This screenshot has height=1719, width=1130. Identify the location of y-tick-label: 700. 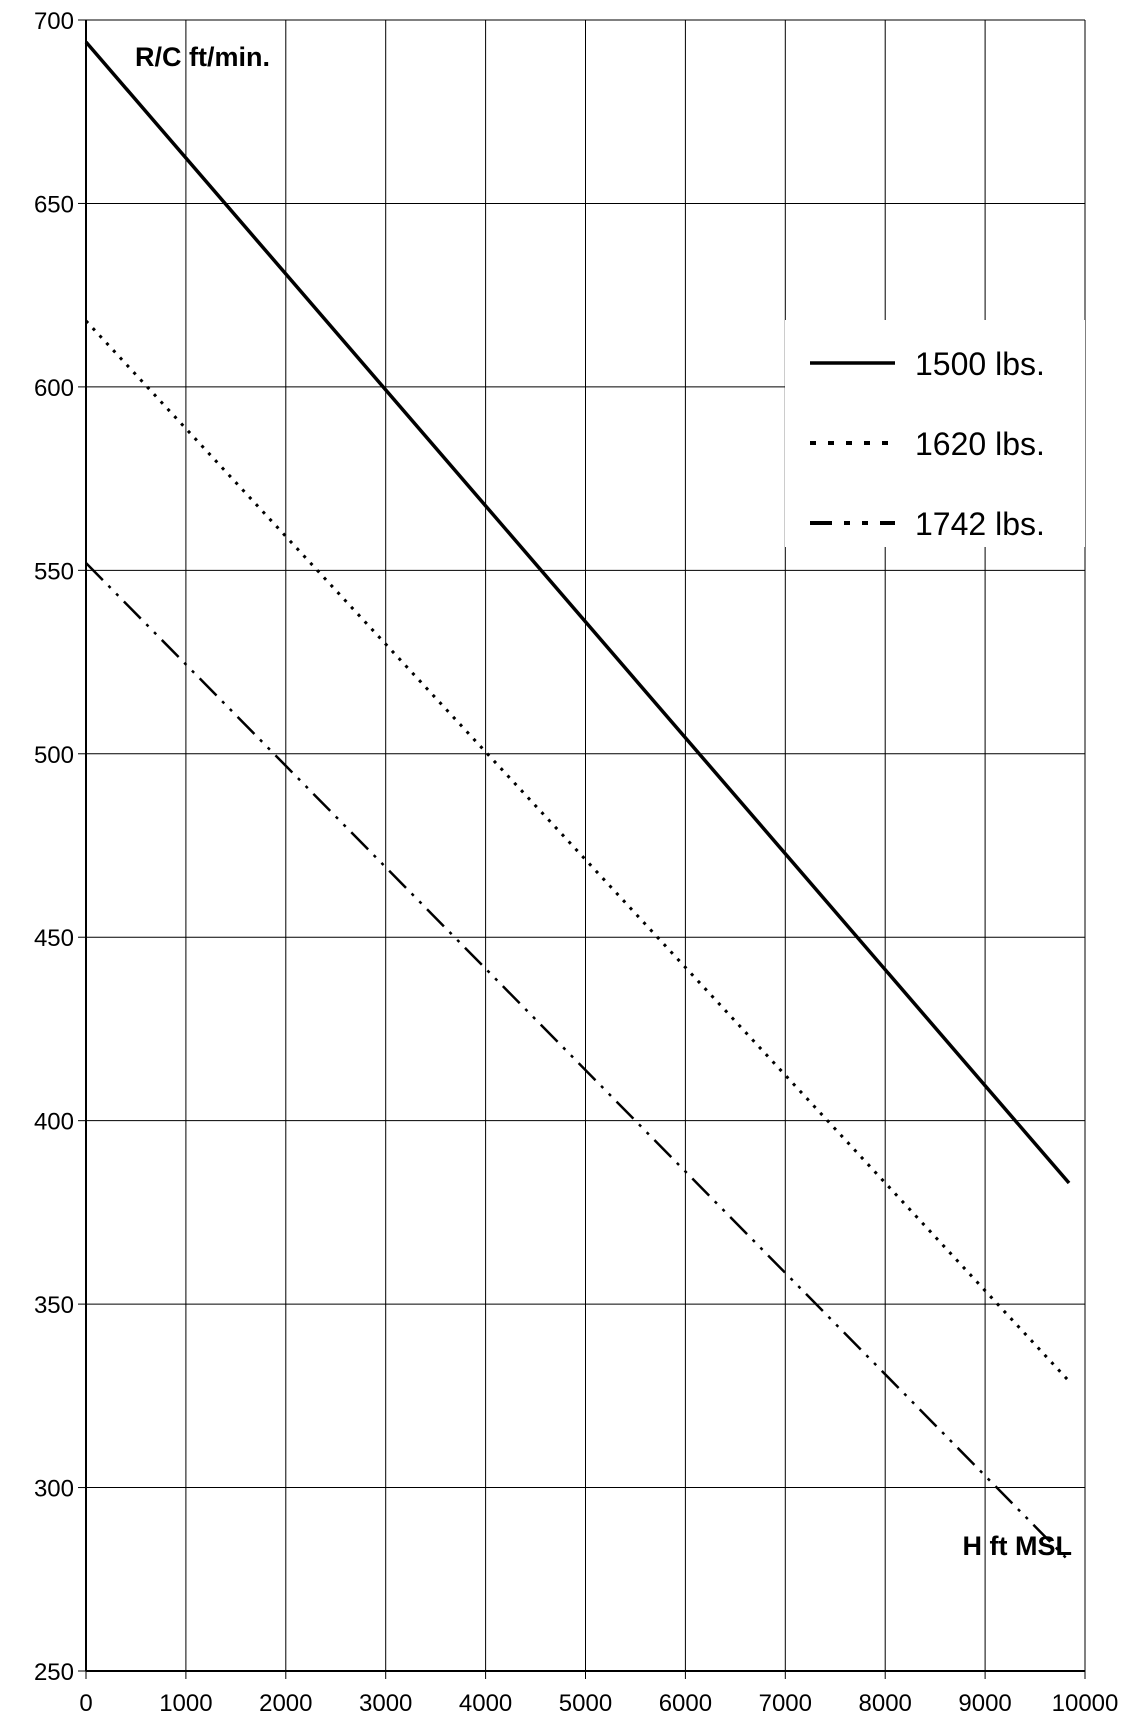
(54, 21).